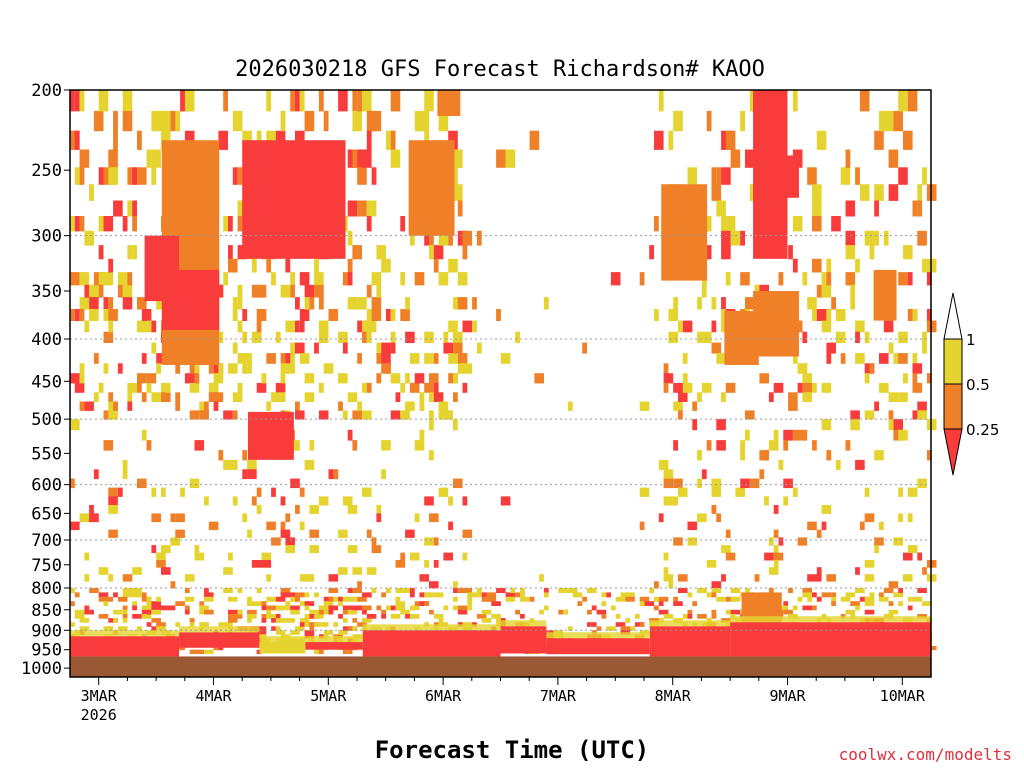 Image resolution: width=1024 pixels, height=768 pixels. What do you see at coordinates (500, 69) in the screenshot?
I see `chart-title: 2026030218 GFS Forecast Richardson# KAOO` at bounding box center [500, 69].